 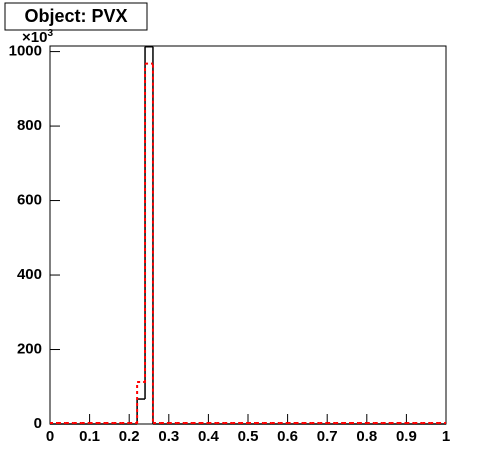 What do you see at coordinates (248, 436) in the screenshot?
I see `x-tick-label: 0.5` at bounding box center [248, 436].